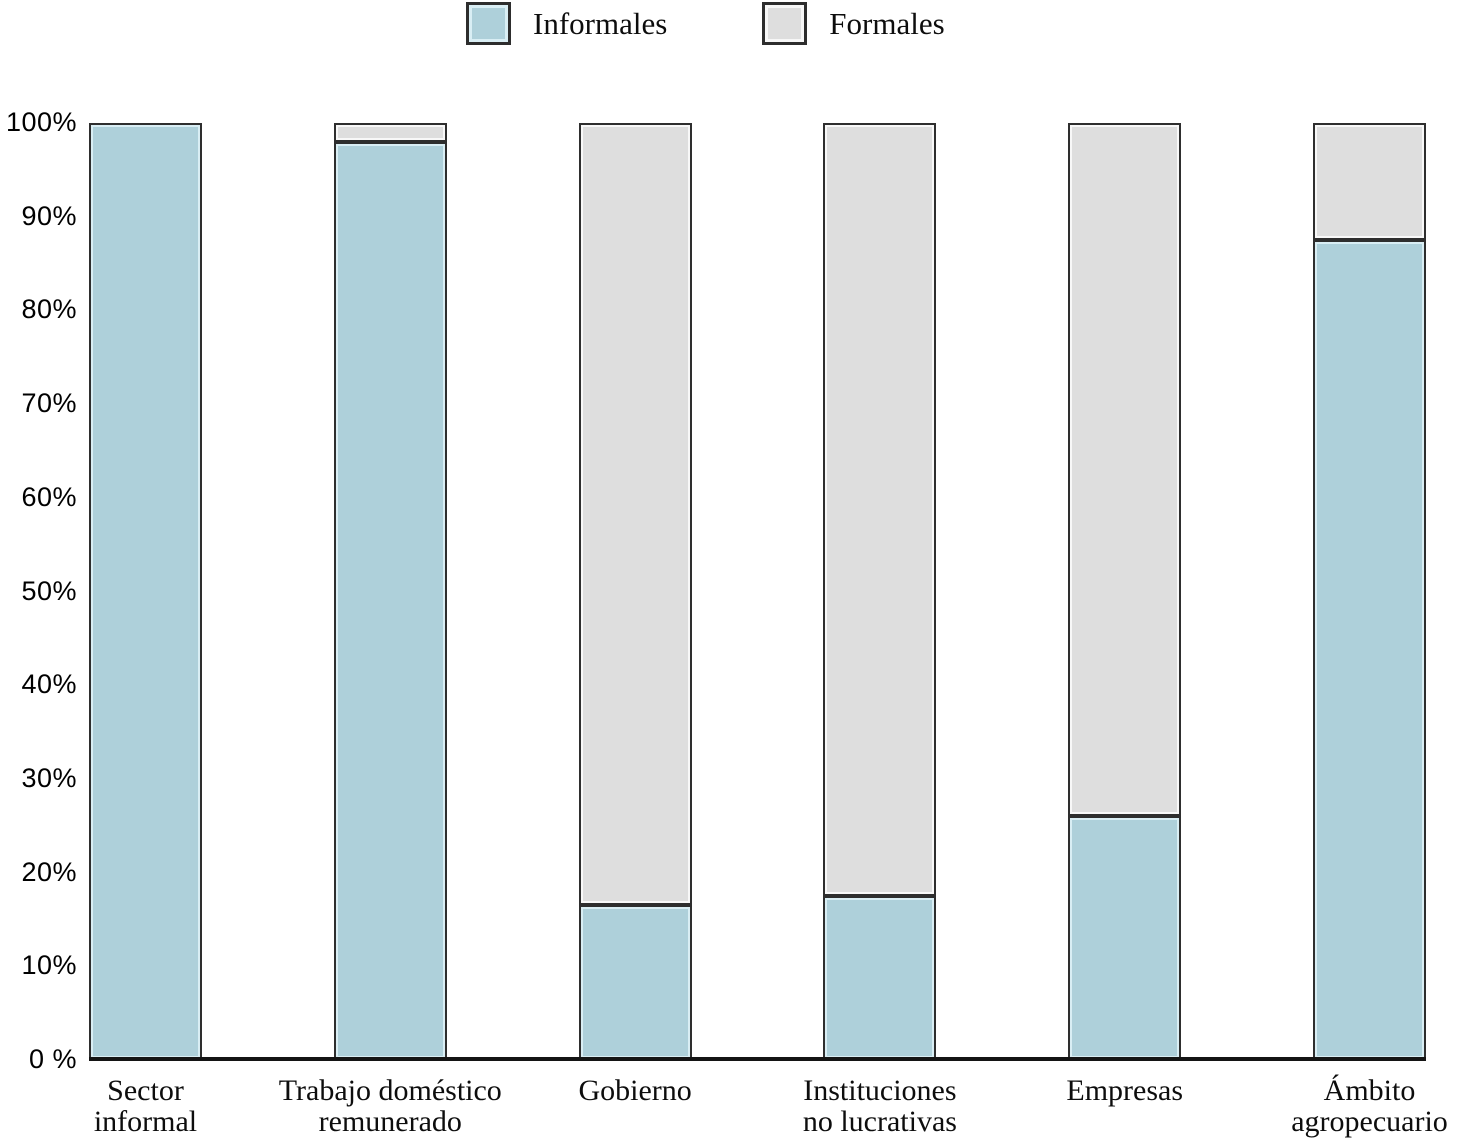 Image resolution: width=1466 pixels, height=1139 pixels. Describe the element at coordinates (49, 309) in the screenshot. I see `y-axis-tick-label: 80%` at that location.